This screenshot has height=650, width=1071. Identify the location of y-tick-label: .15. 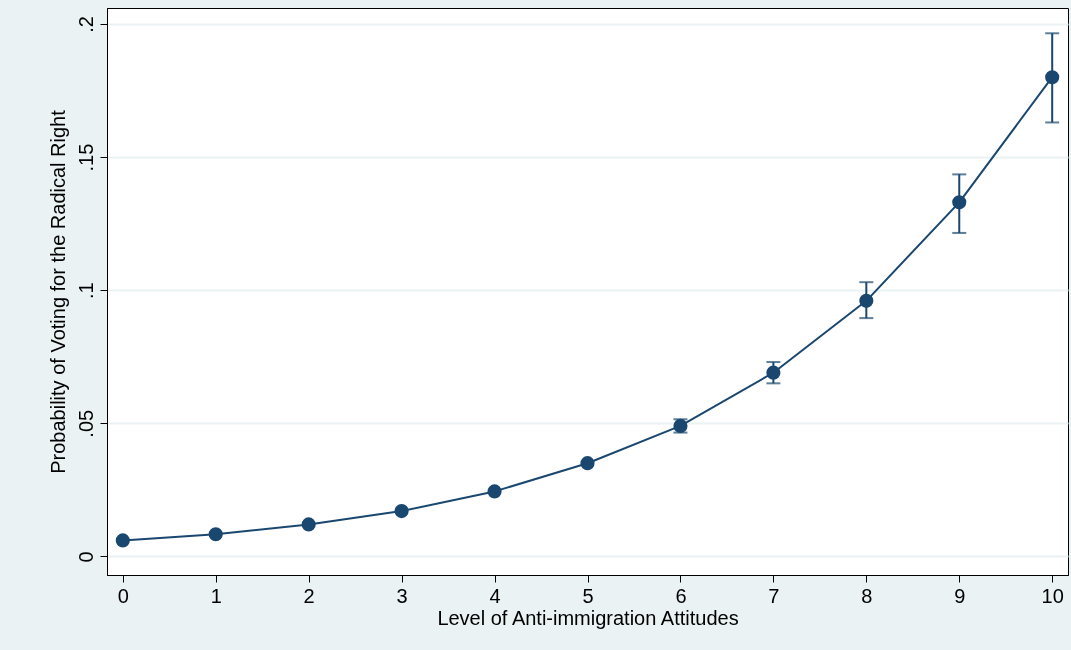
(85, 157).